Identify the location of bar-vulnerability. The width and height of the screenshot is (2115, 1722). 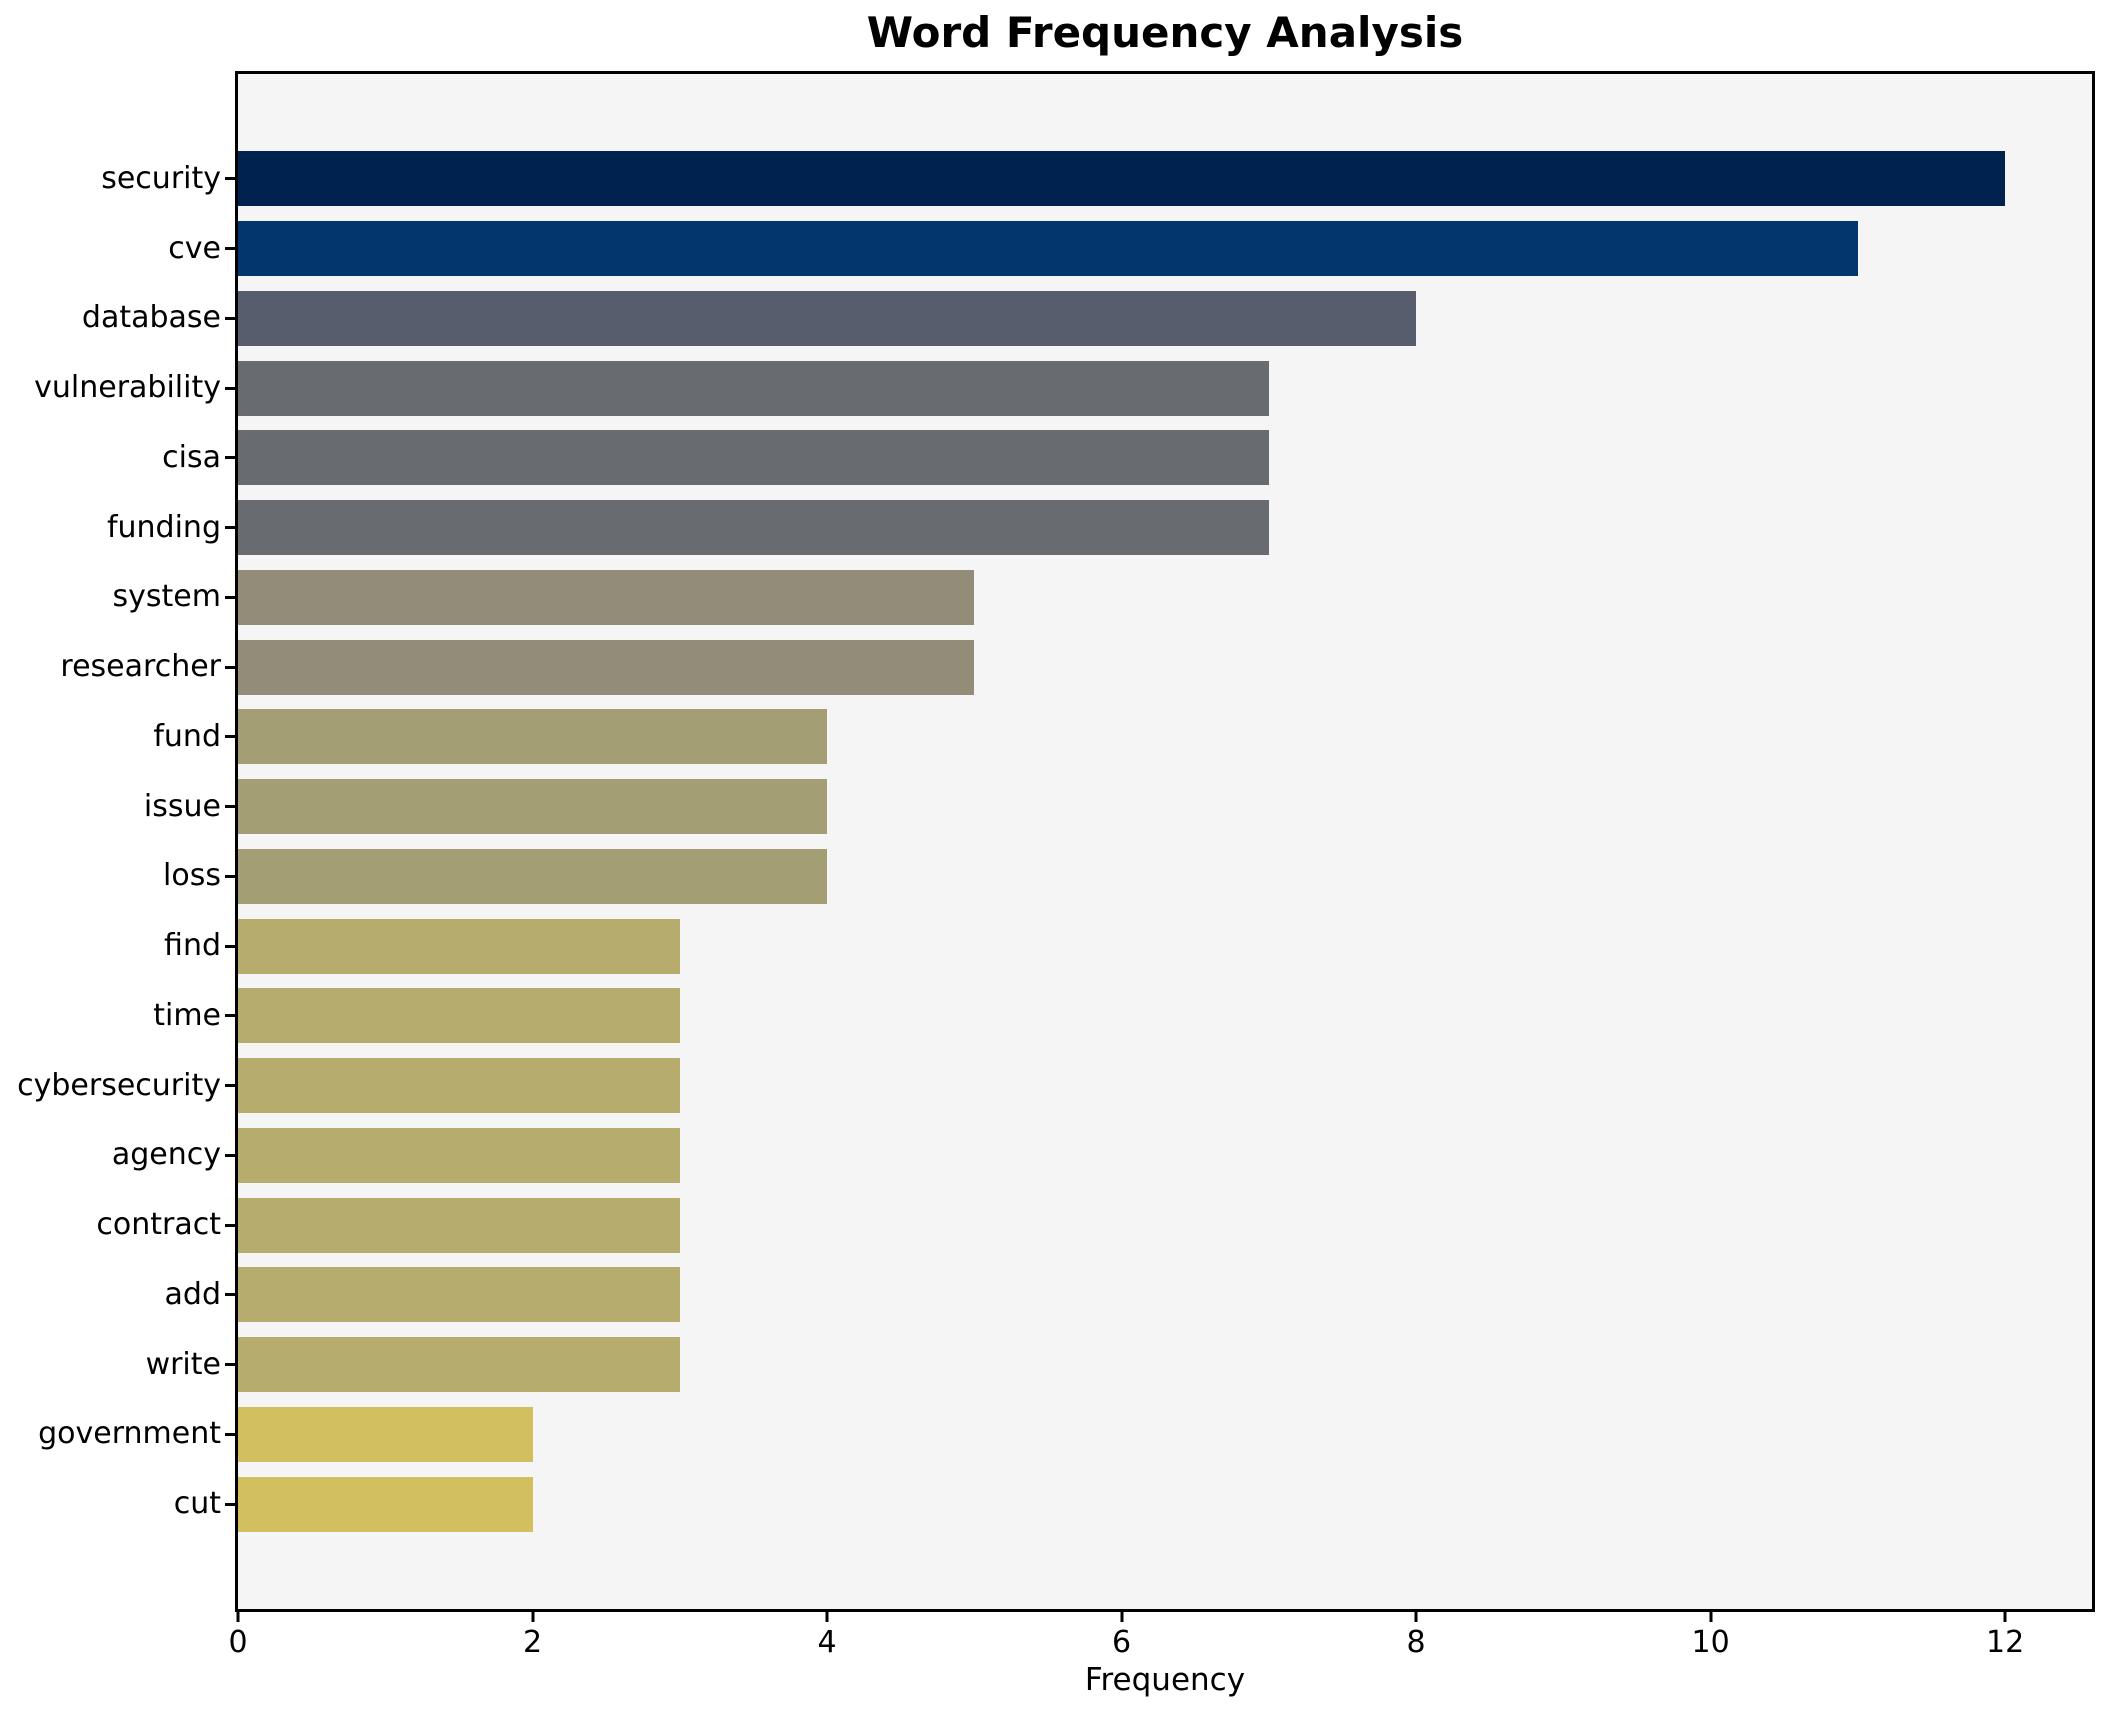
(753, 388).